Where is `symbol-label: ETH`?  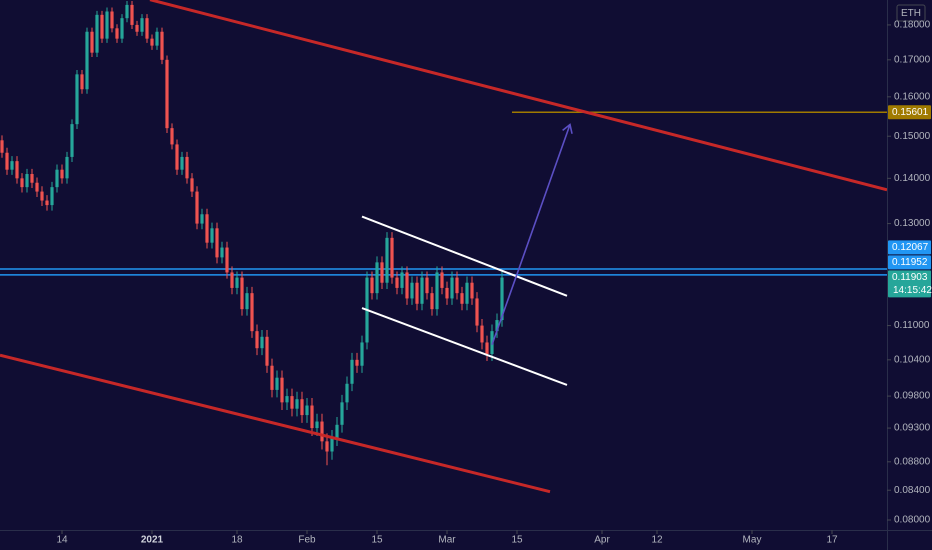 symbol-label: ETH is located at coordinates (911, 13).